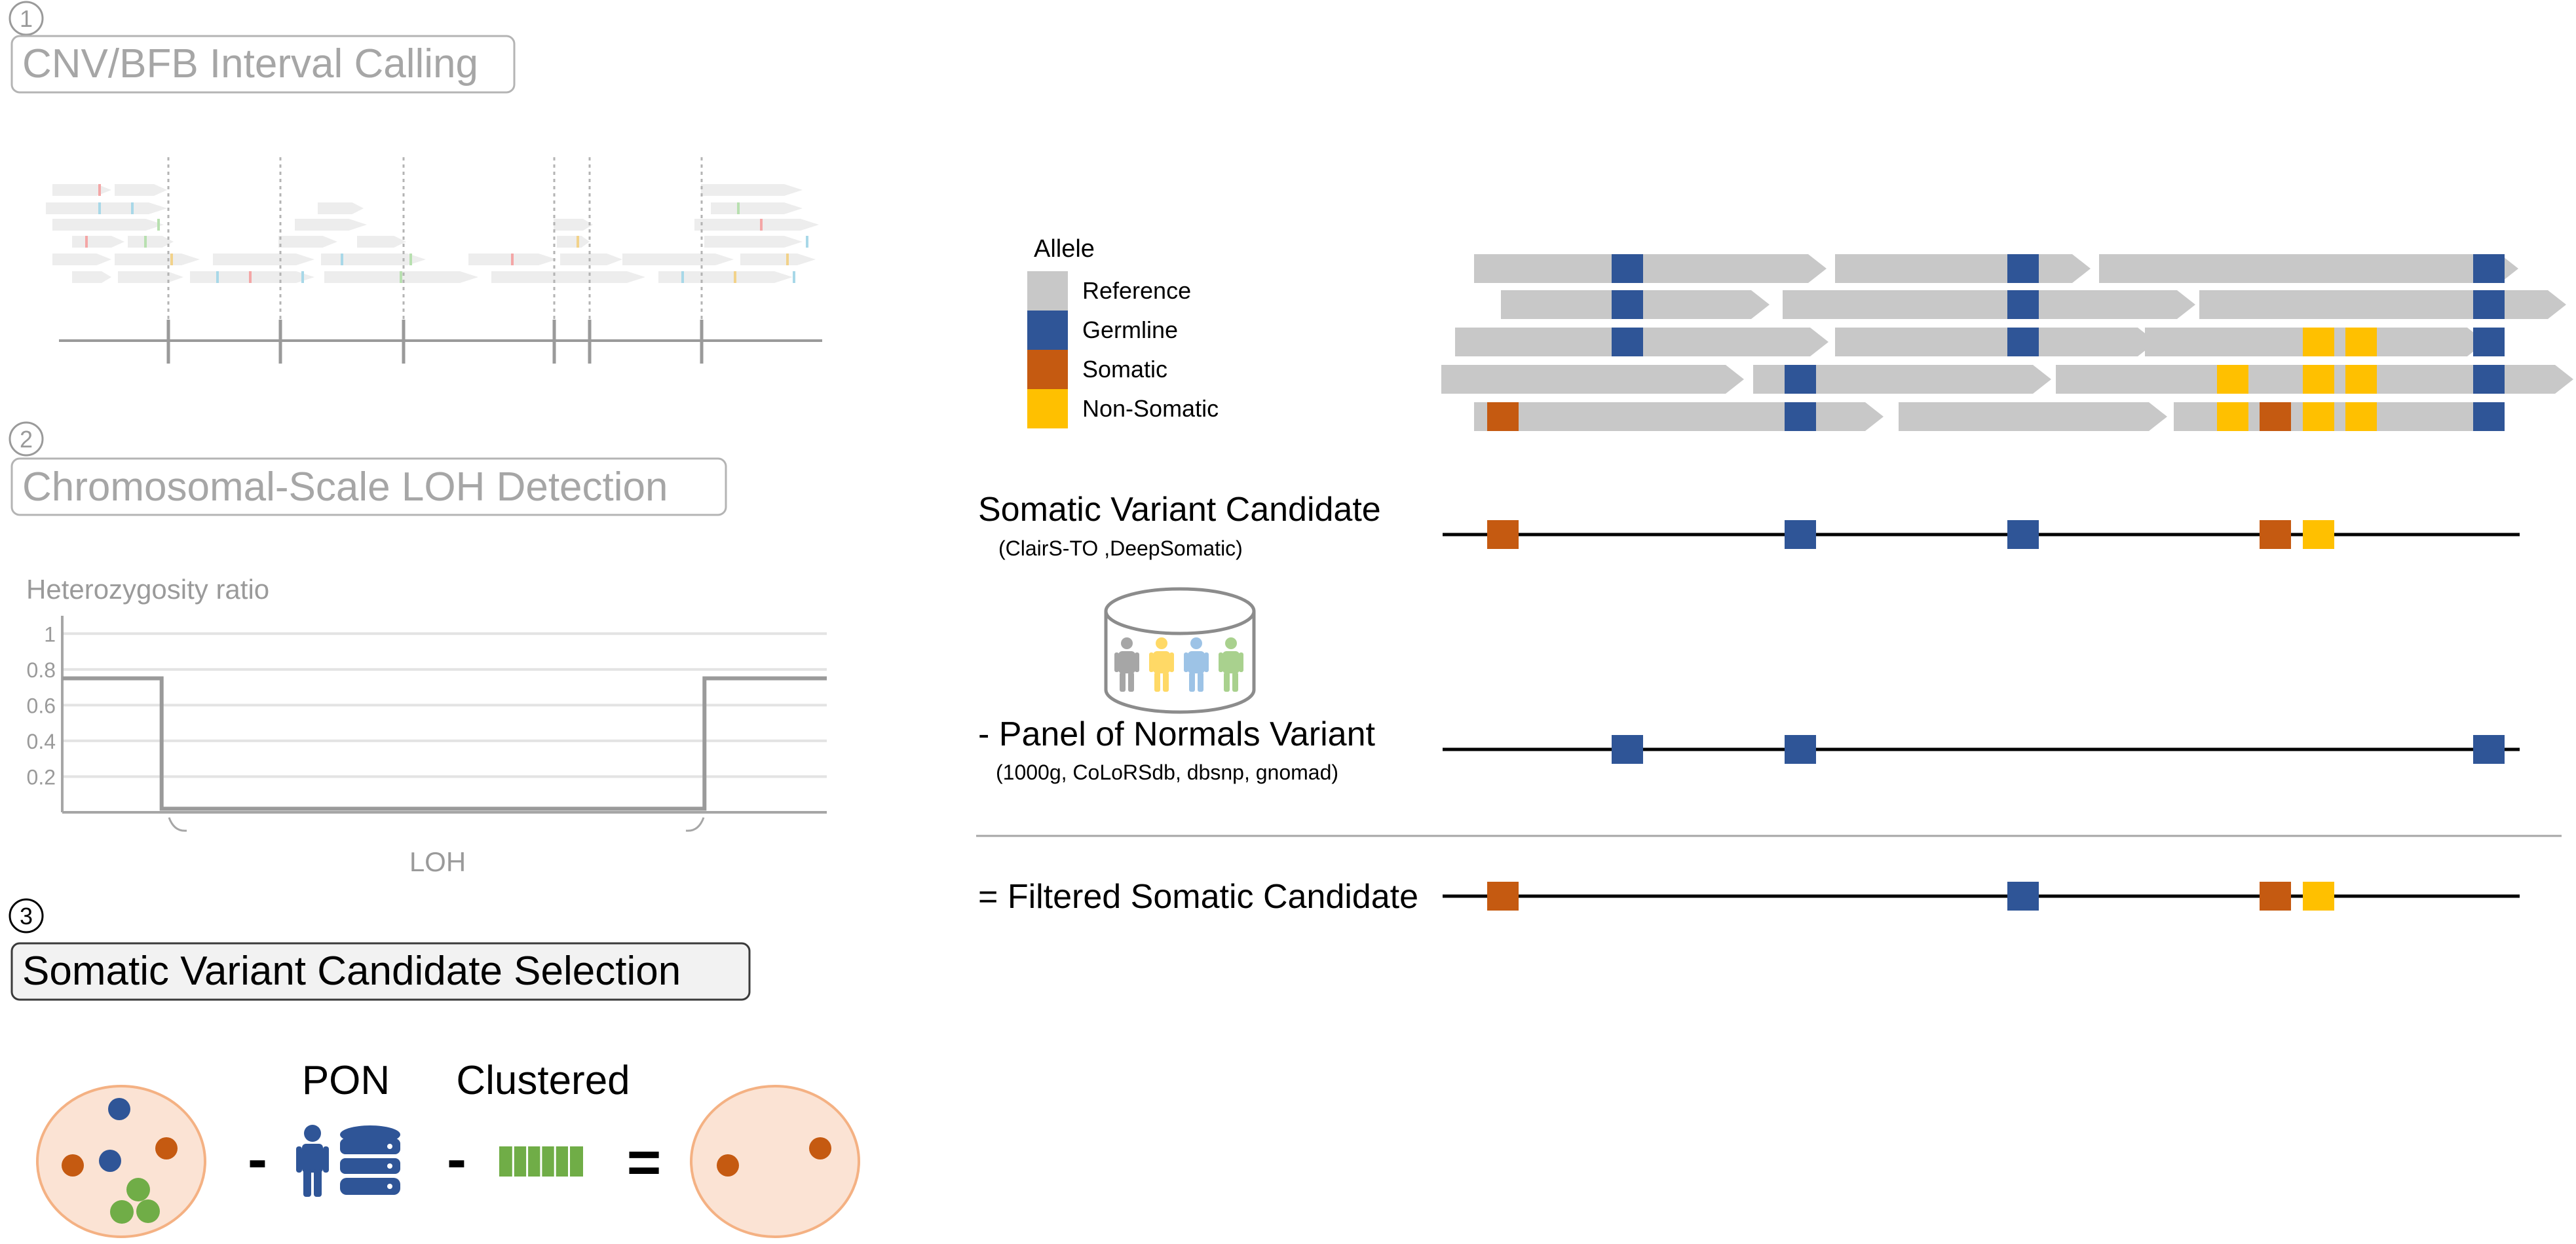 This screenshot has height=1244, width=2576. What do you see at coordinates (313, 1161) in the screenshot?
I see `person-icon` at bounding box center [313, 1161].